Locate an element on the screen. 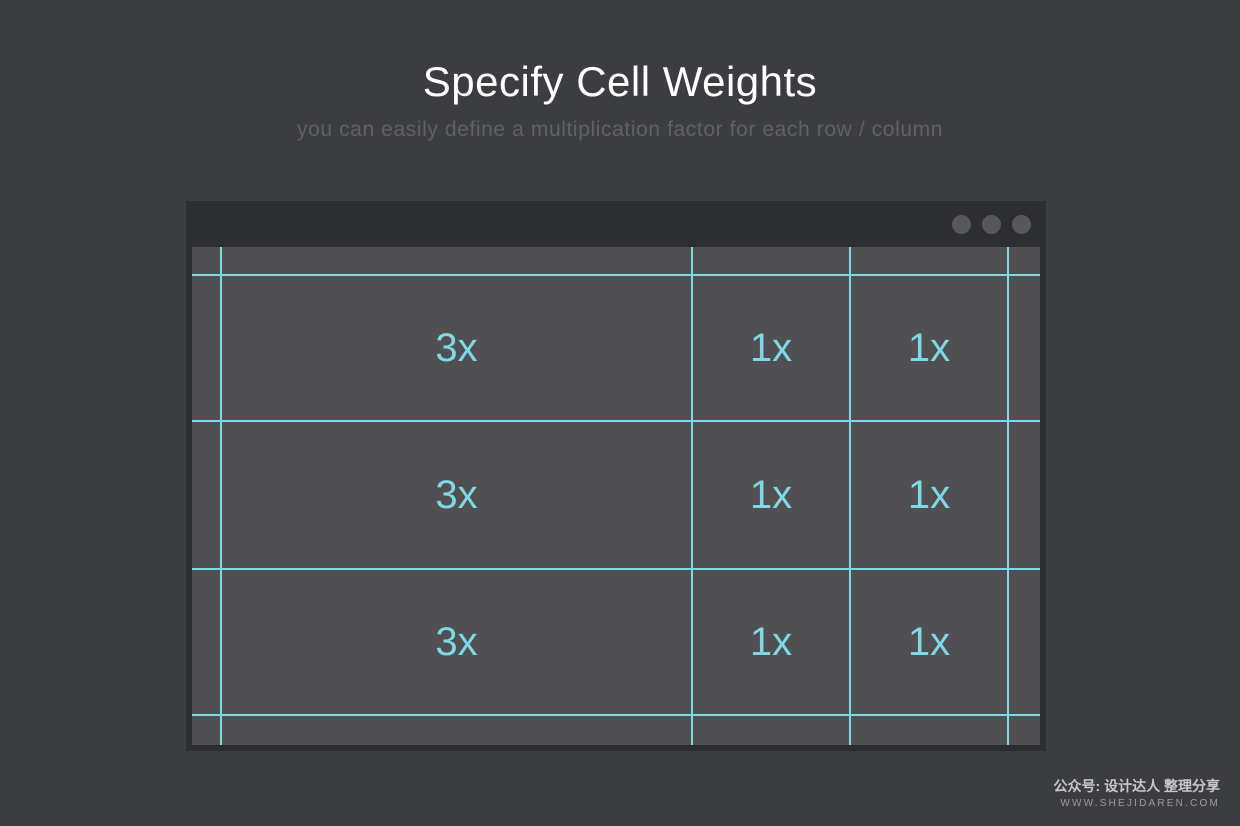 The image size is (1240, 826). watermark-text: 公众号: 设计达人 整理分享 is located at coordinates (1136, 786).